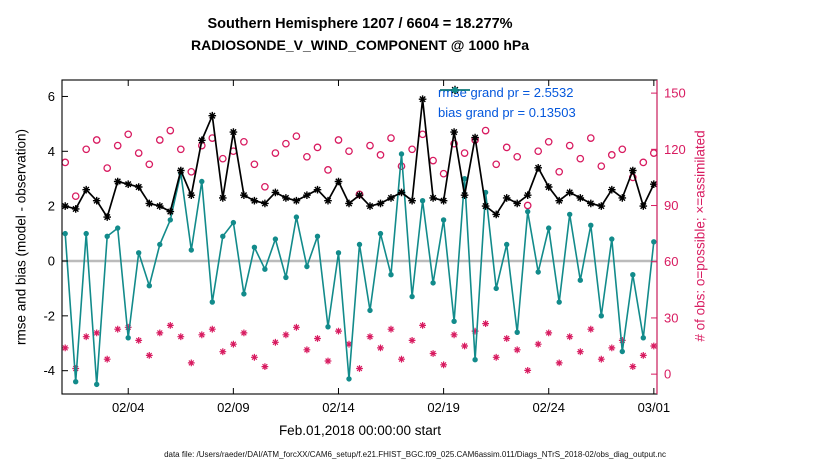 This screenshot has width=830, height=470. What do you see at coordinates (51, 96) in the screenshot?
I see `left-tick-label: 6` at bounding box center [51, 96].